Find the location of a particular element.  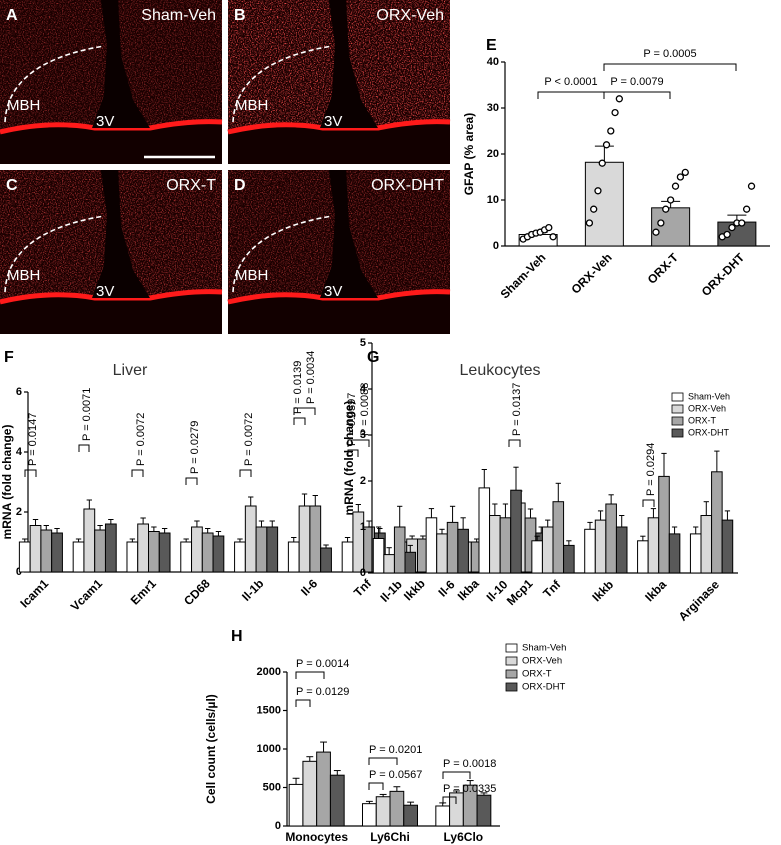

p-value: P = 0.0335 is located at coordinates (469, 789).